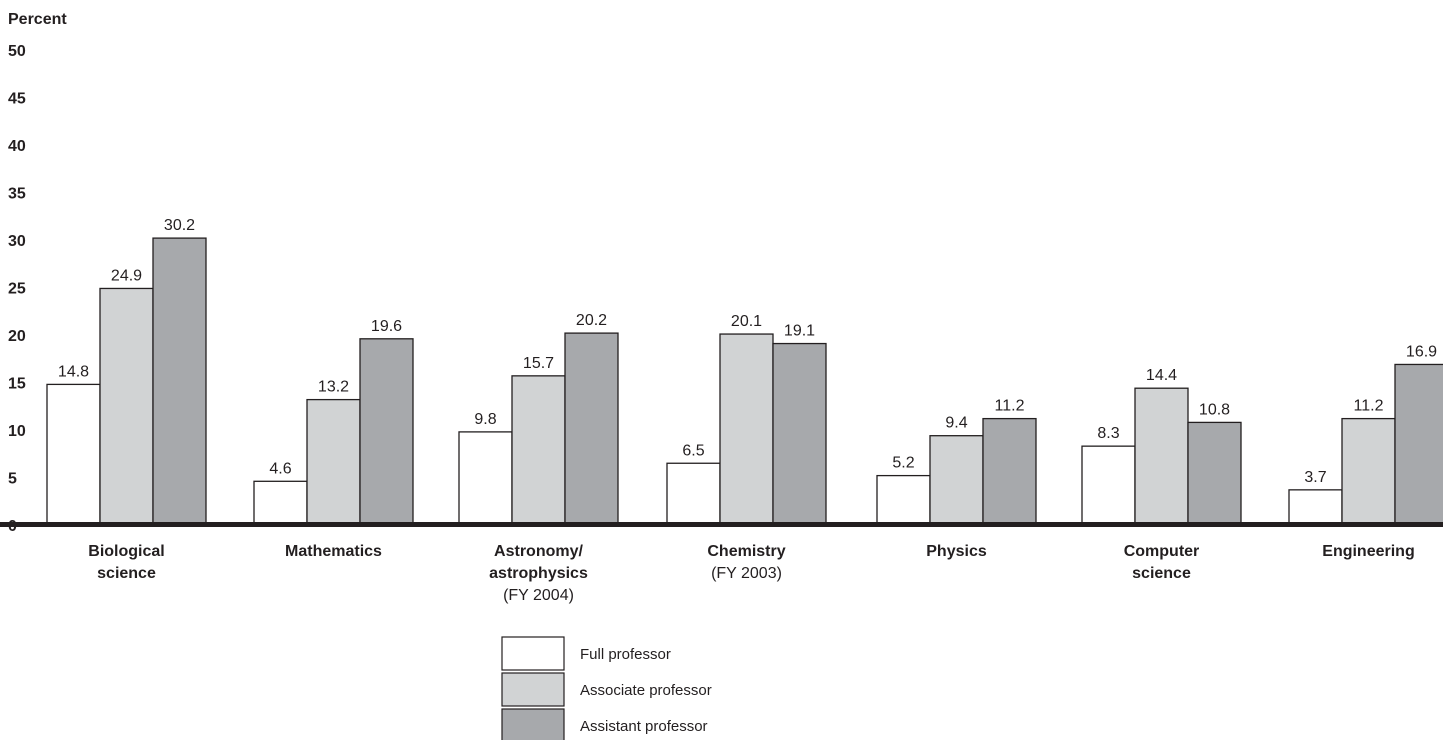 The width and height of the screenshot is (1443, 740). What do you see at coordinates (17, 51) in the screenshot?
I see `y-tick-label: 50` at bounding box center [17, 51].